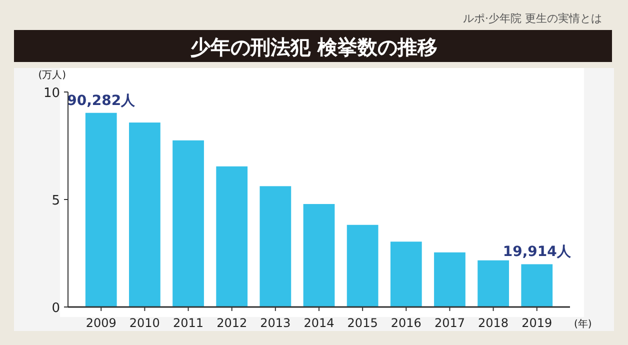 This screenshot has width=628, height=345. What do you see at coordinates (144, 323) in the screenshot?
I see `x-tick-label: 2010` at bounding box center [144, 323].